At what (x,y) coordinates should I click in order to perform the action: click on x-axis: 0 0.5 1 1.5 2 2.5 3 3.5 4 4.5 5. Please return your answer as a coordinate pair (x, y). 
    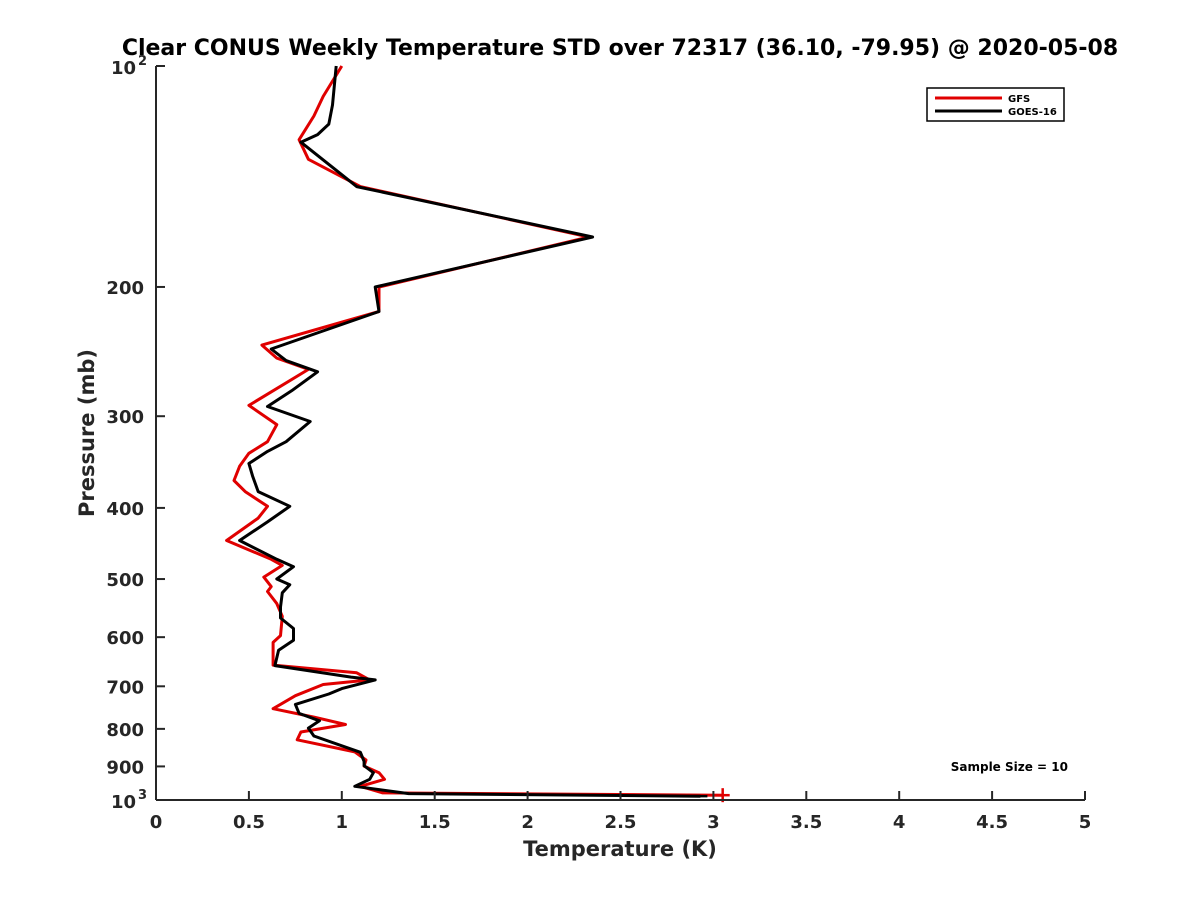
    Looking at the image, I should click on (621, 812).